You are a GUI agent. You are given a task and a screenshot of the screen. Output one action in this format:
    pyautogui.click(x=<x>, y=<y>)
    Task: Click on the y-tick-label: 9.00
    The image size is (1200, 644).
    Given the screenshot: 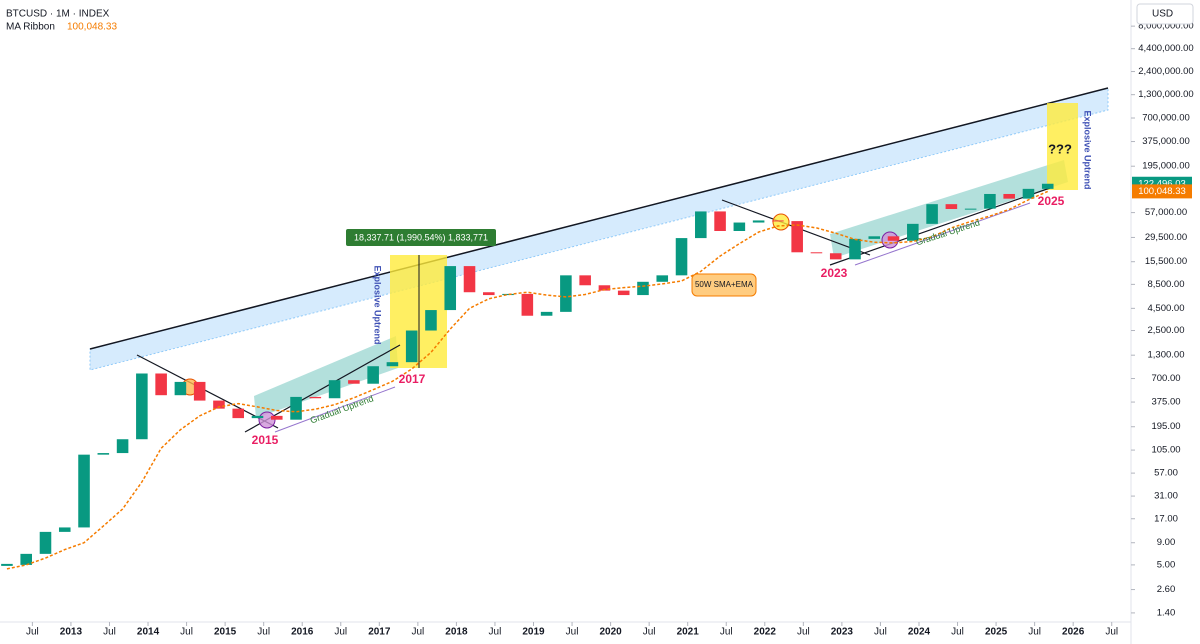 What is the action you would take?
    pyautogui.click(x=1166, y=542)
    